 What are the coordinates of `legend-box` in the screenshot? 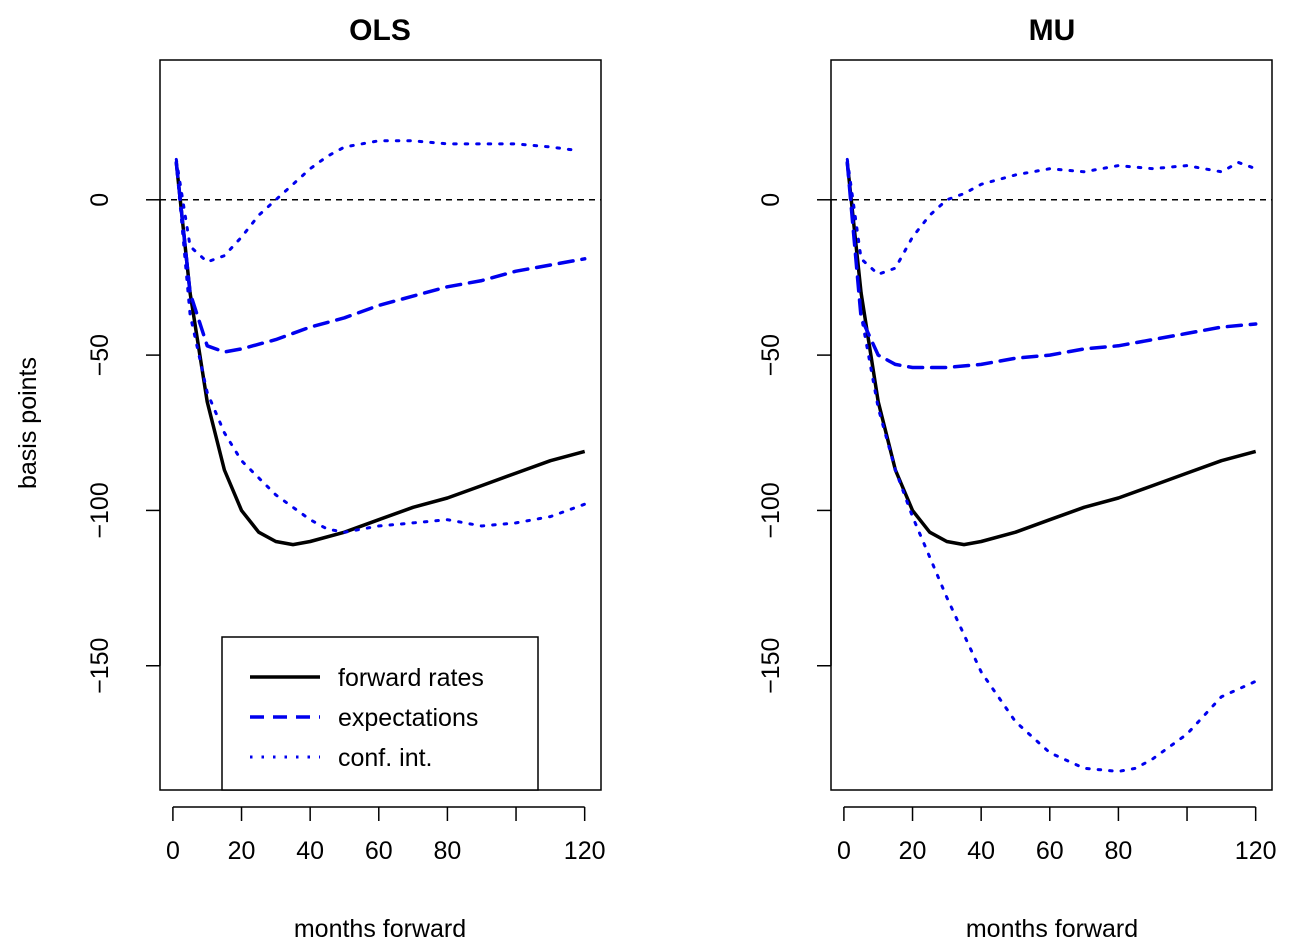 It's located at (380, 713).